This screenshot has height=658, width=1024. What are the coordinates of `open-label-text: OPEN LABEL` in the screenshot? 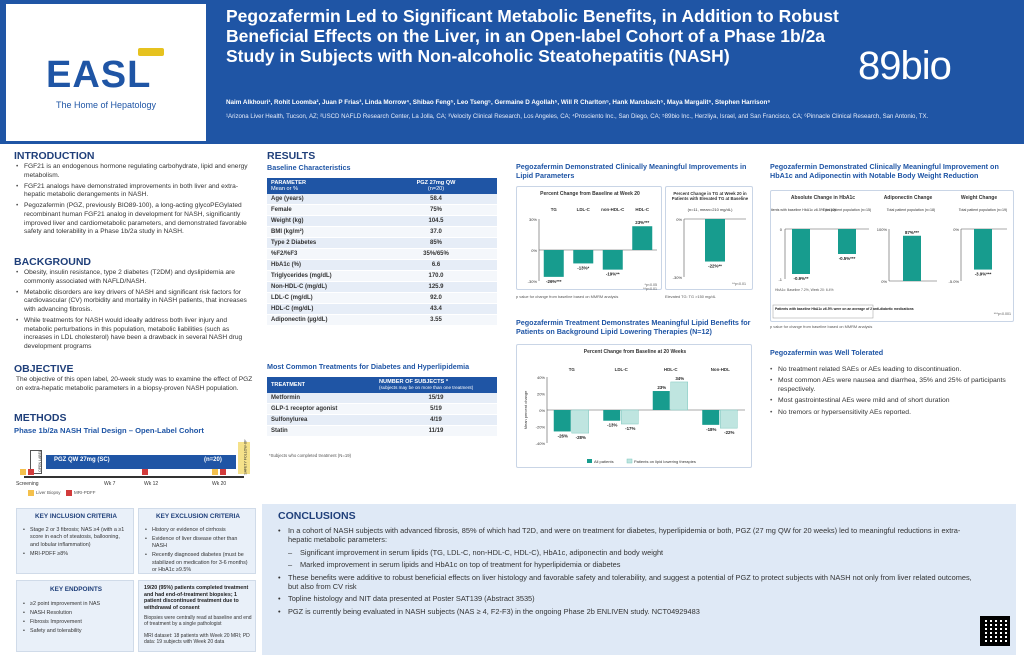 It's located at (39, 461).